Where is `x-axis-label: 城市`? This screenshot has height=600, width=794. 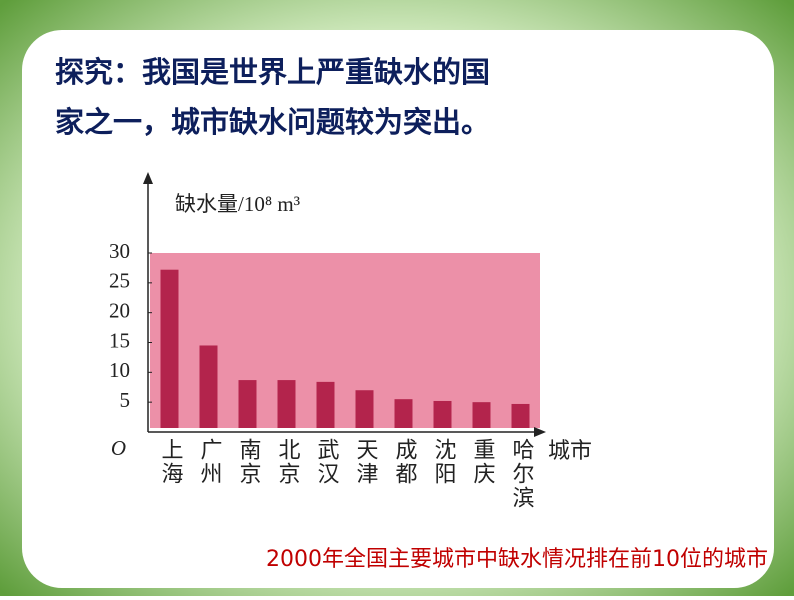
x-axis-label: 城市 is located at coordinates (570, 451).